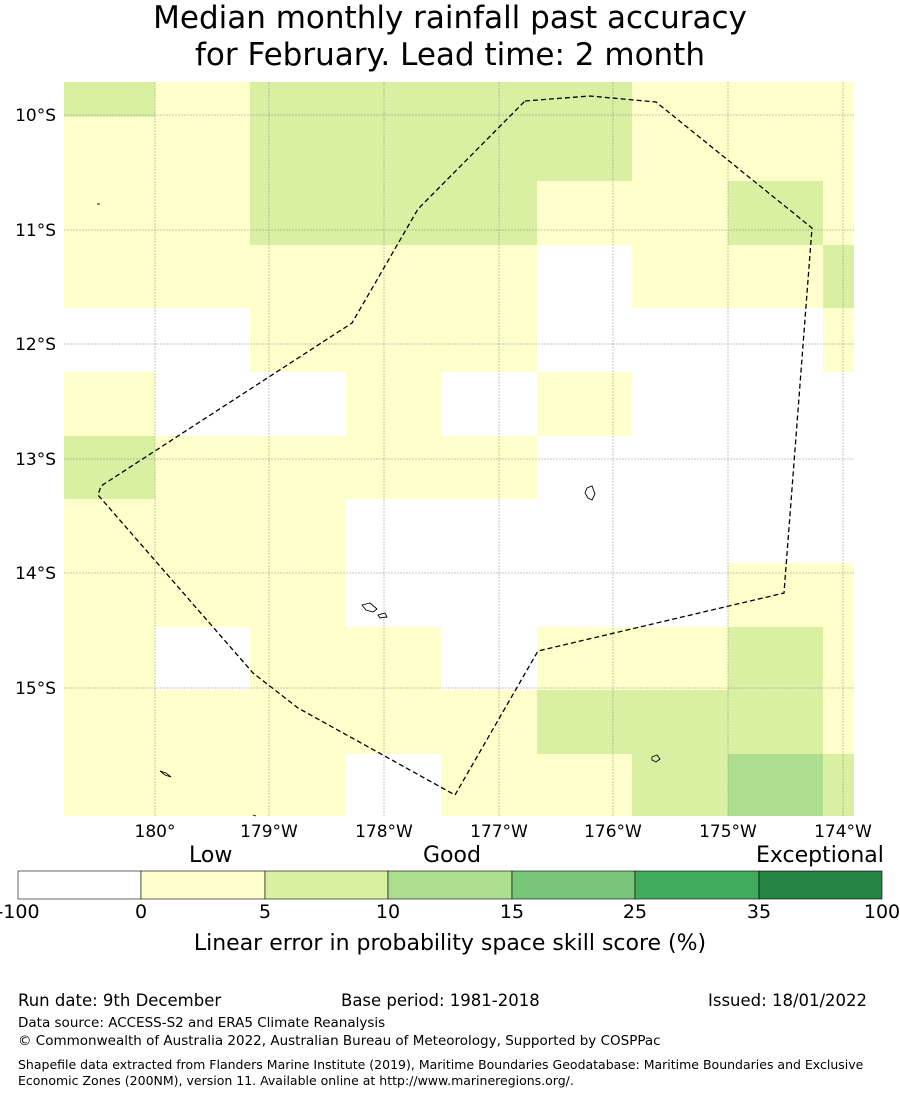 The width and height of the screenshot is (900, 1095). Describe the element at coordinates (450, 55) in the screenshot. I see `title-line-2: for February. Lead time: 2 month` at that location.